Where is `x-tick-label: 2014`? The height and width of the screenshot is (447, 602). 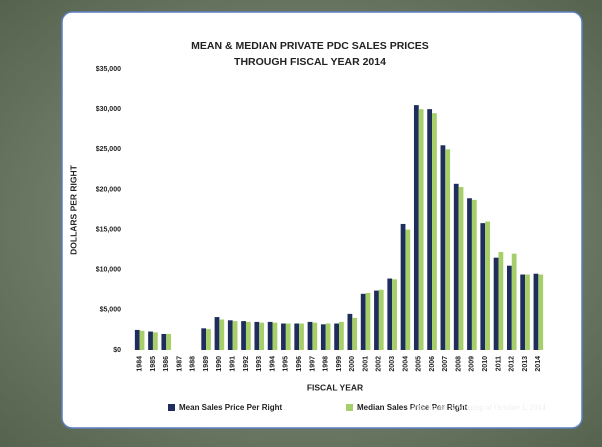 x-tick-label: 2014 is located at coordinates (538, 364).